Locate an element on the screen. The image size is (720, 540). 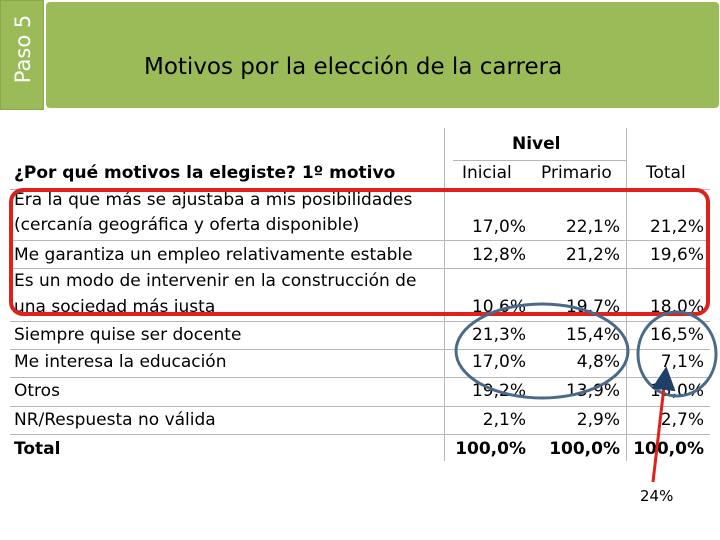
annotation-arrow is located at coordinates (663, 424).